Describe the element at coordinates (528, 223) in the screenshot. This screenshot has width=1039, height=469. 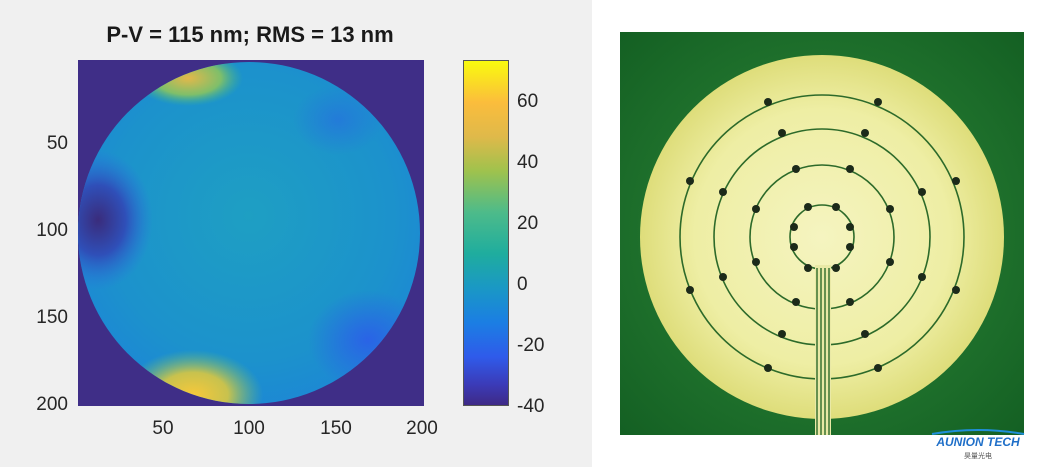
I see `colorbar-tick-label: 20` at that location.